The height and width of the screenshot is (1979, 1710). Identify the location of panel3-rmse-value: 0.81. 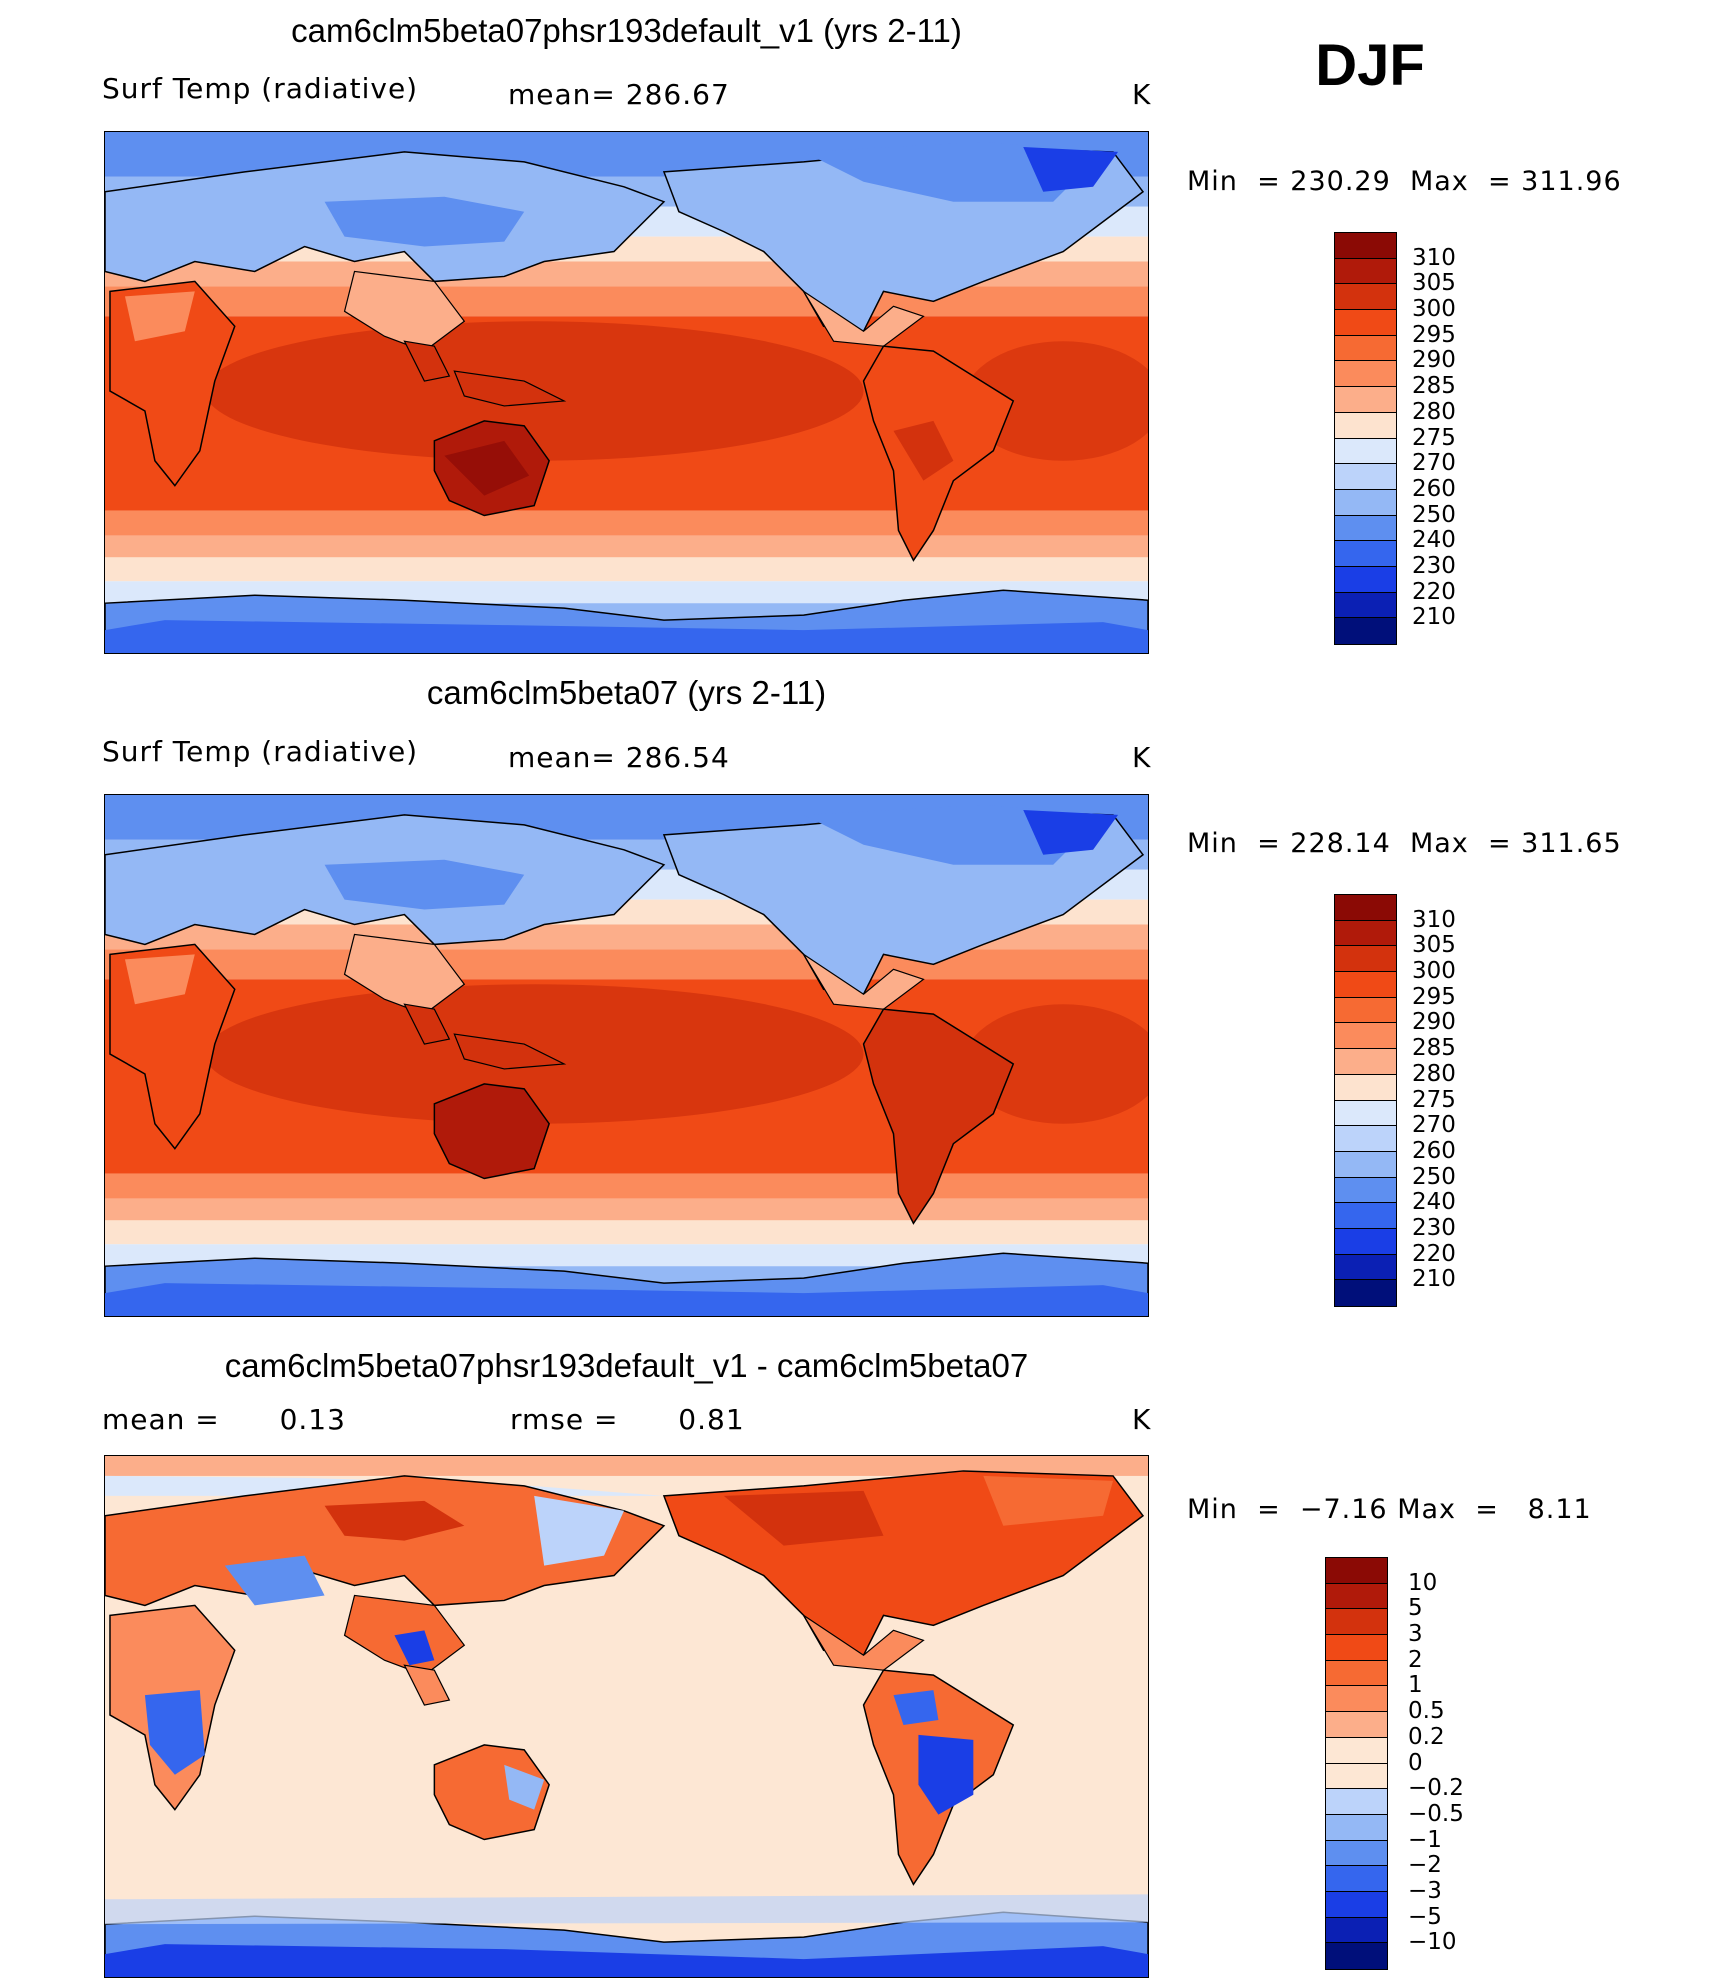
(711, 1419).